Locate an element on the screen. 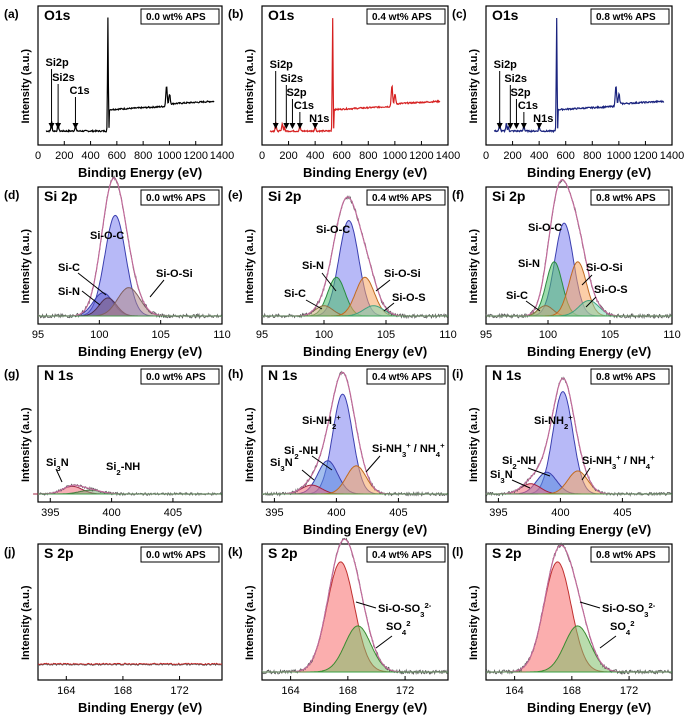 The width and height of the screenshot is (700, 721). tag-label-j: 0.0 wt% APS is located at coordinates (176, 555).